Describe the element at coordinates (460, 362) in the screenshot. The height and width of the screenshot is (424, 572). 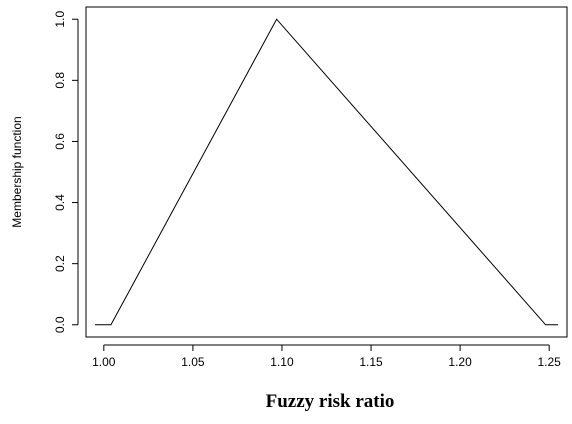
I see `x-tick-label: 1.20` at that location.